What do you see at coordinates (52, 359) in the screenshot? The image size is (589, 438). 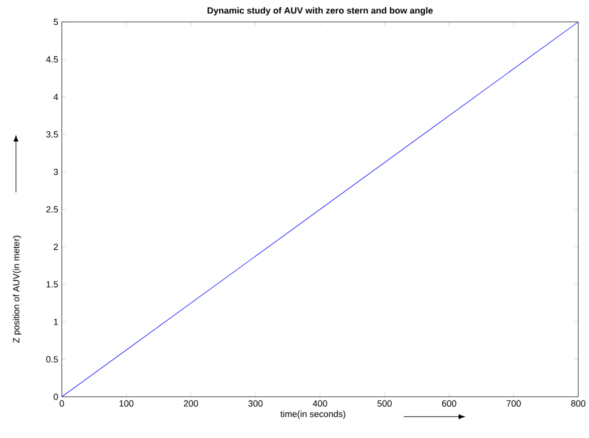 I see `y-tick-label: 0.5` at bounding box center [52, 359].